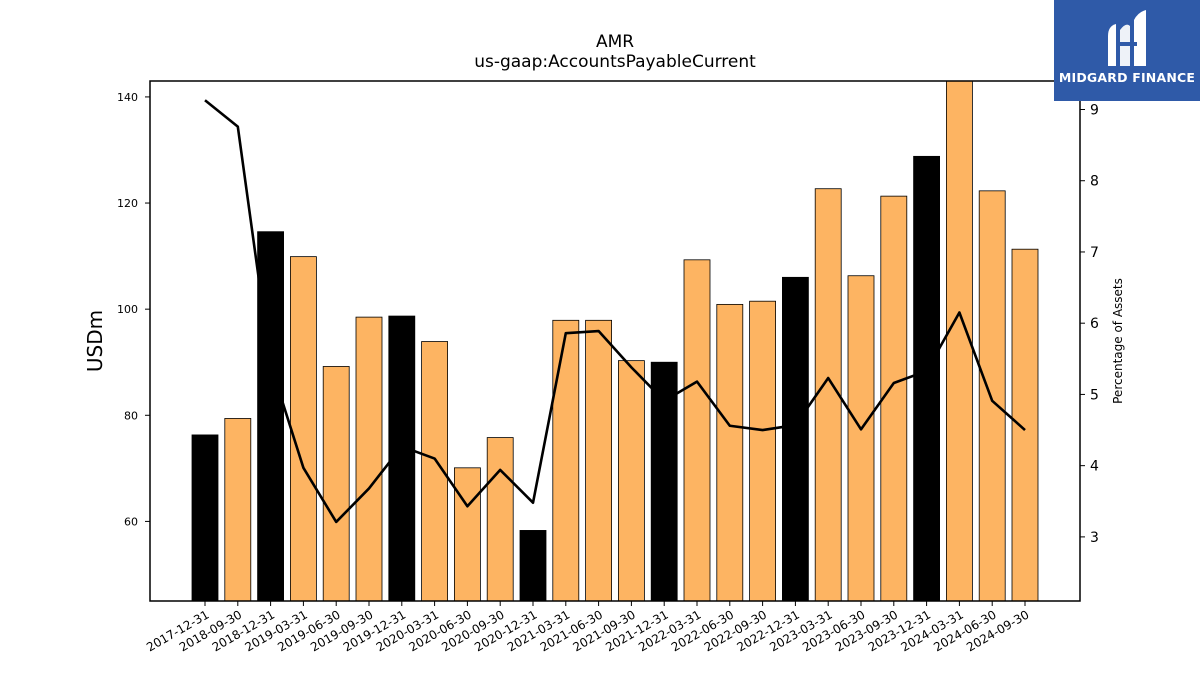 The image size is (1200, 675). Describe the element at coordinates (1094, 253) in the screenshot. I see `y2-tick-label: 7` at that location.